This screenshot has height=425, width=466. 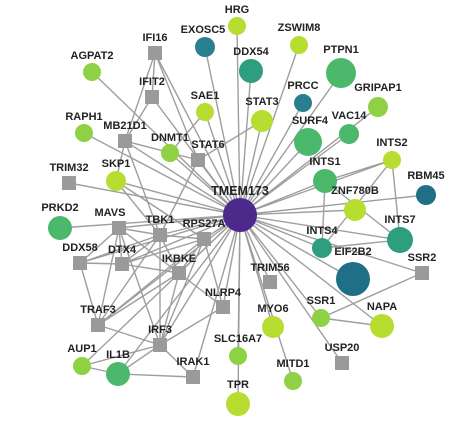 What do you see at coordinates (79, 248) in the screenshot?
I see `node-label-ddx58: DDX58` at bounding box center [79, 248].